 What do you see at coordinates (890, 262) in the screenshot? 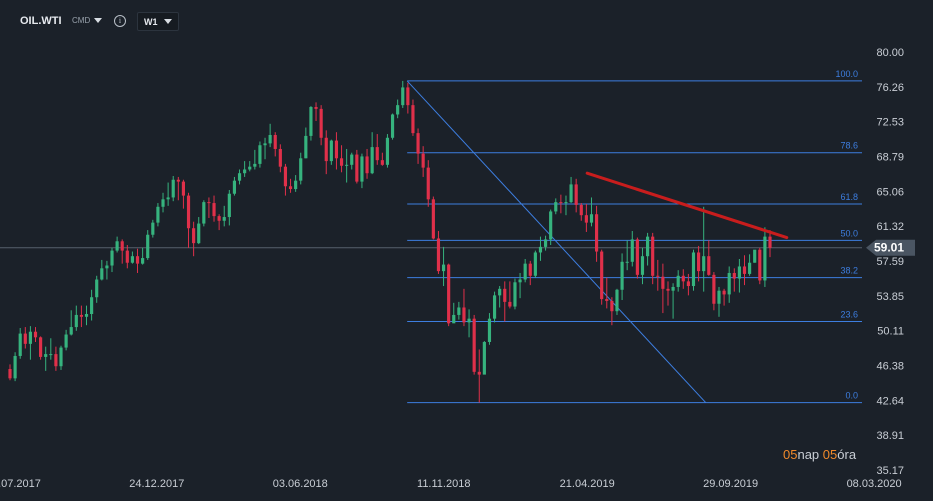
I see `y-tick-label: 57.59` at bounding box center [890, 262].